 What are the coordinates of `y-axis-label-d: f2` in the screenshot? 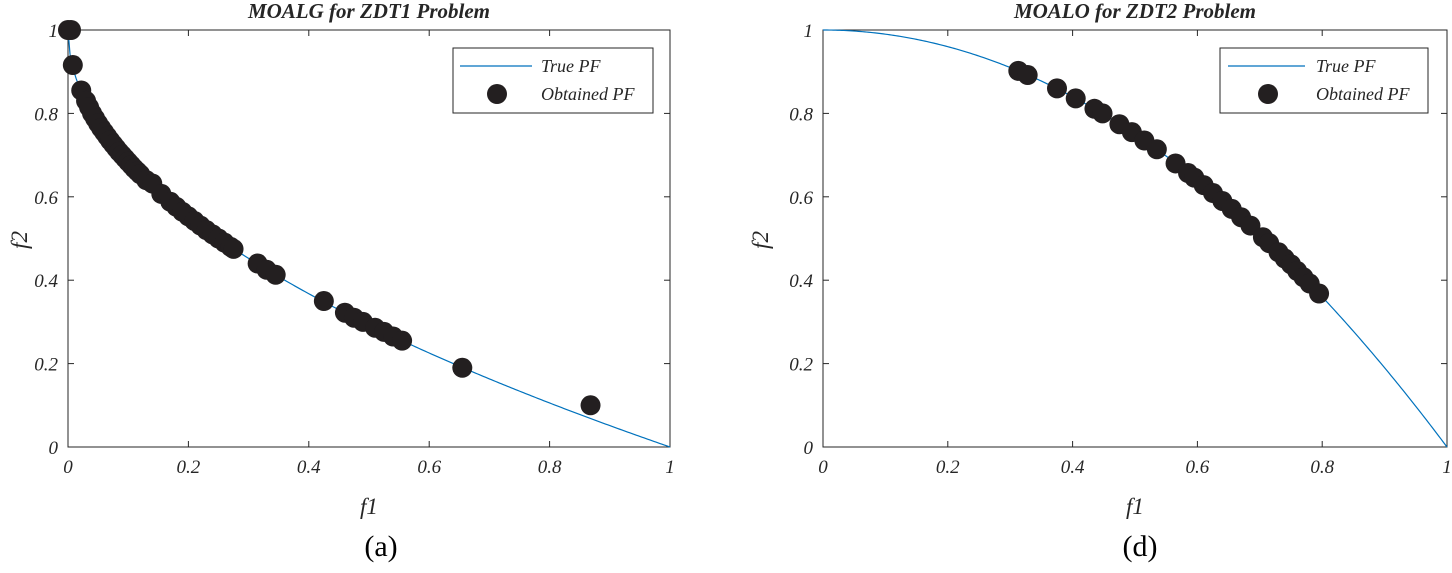 It's located at (760, 240).